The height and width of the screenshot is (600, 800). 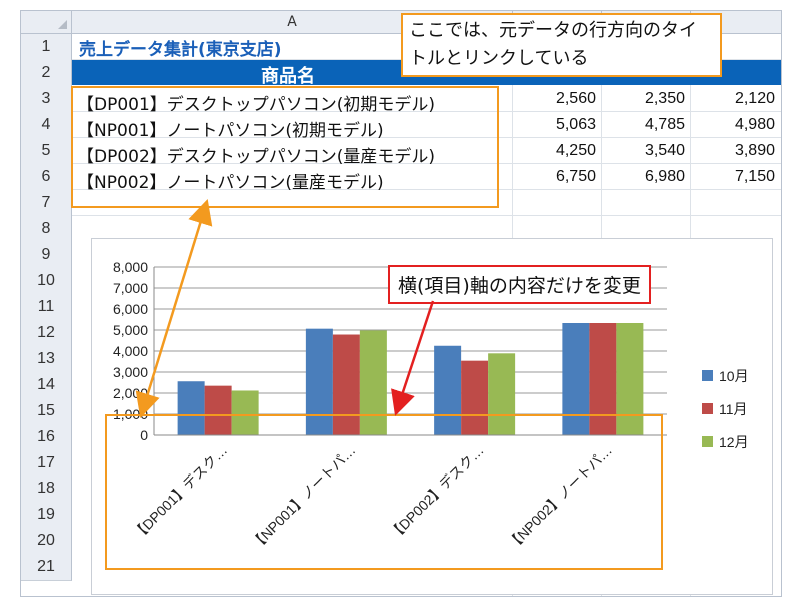 I want to click on value-cell: 2,120, so click(x=754, y=98).